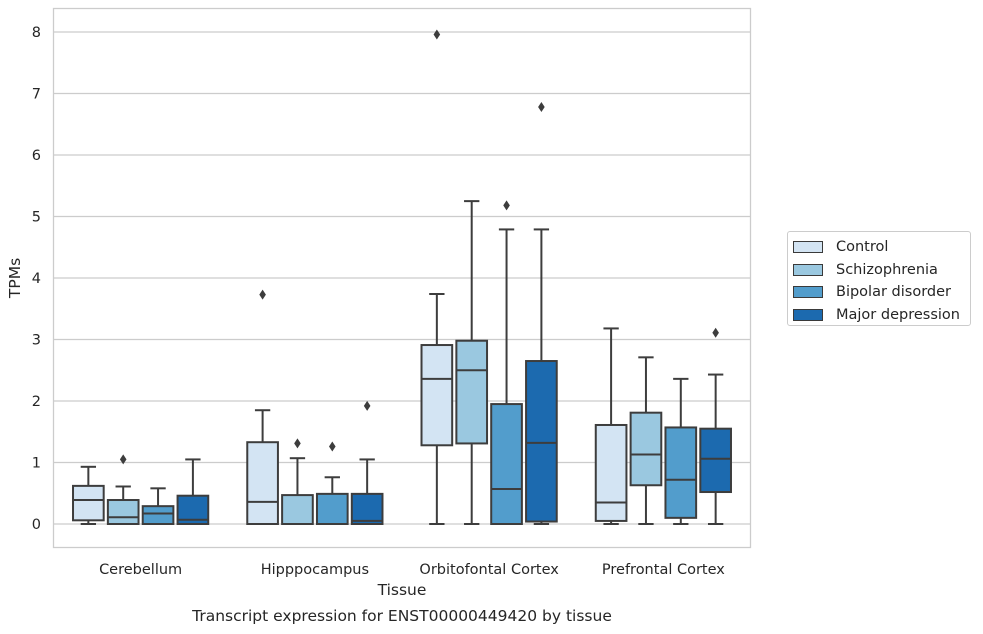 This screenshot has width=983, height=634. I want to click on y-tick-label: 1, so click(36, 464).